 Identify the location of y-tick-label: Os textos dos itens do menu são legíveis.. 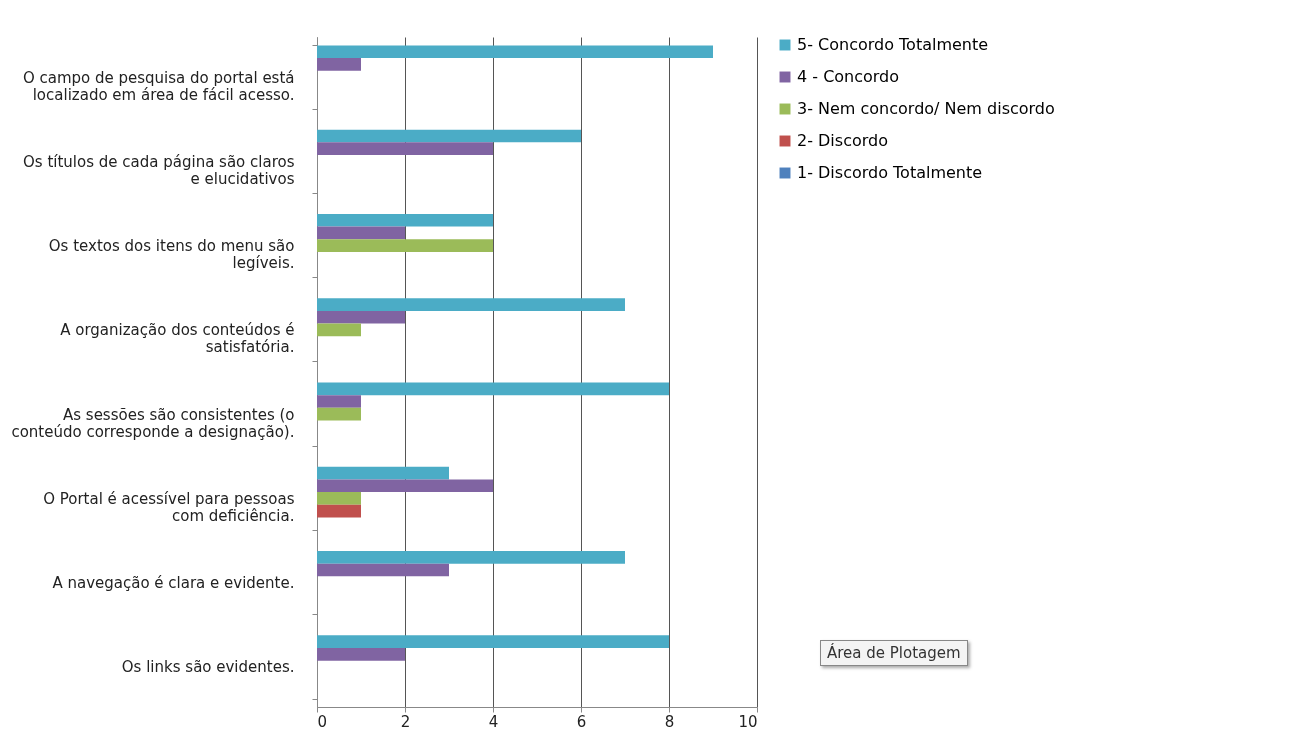
(171, 255).